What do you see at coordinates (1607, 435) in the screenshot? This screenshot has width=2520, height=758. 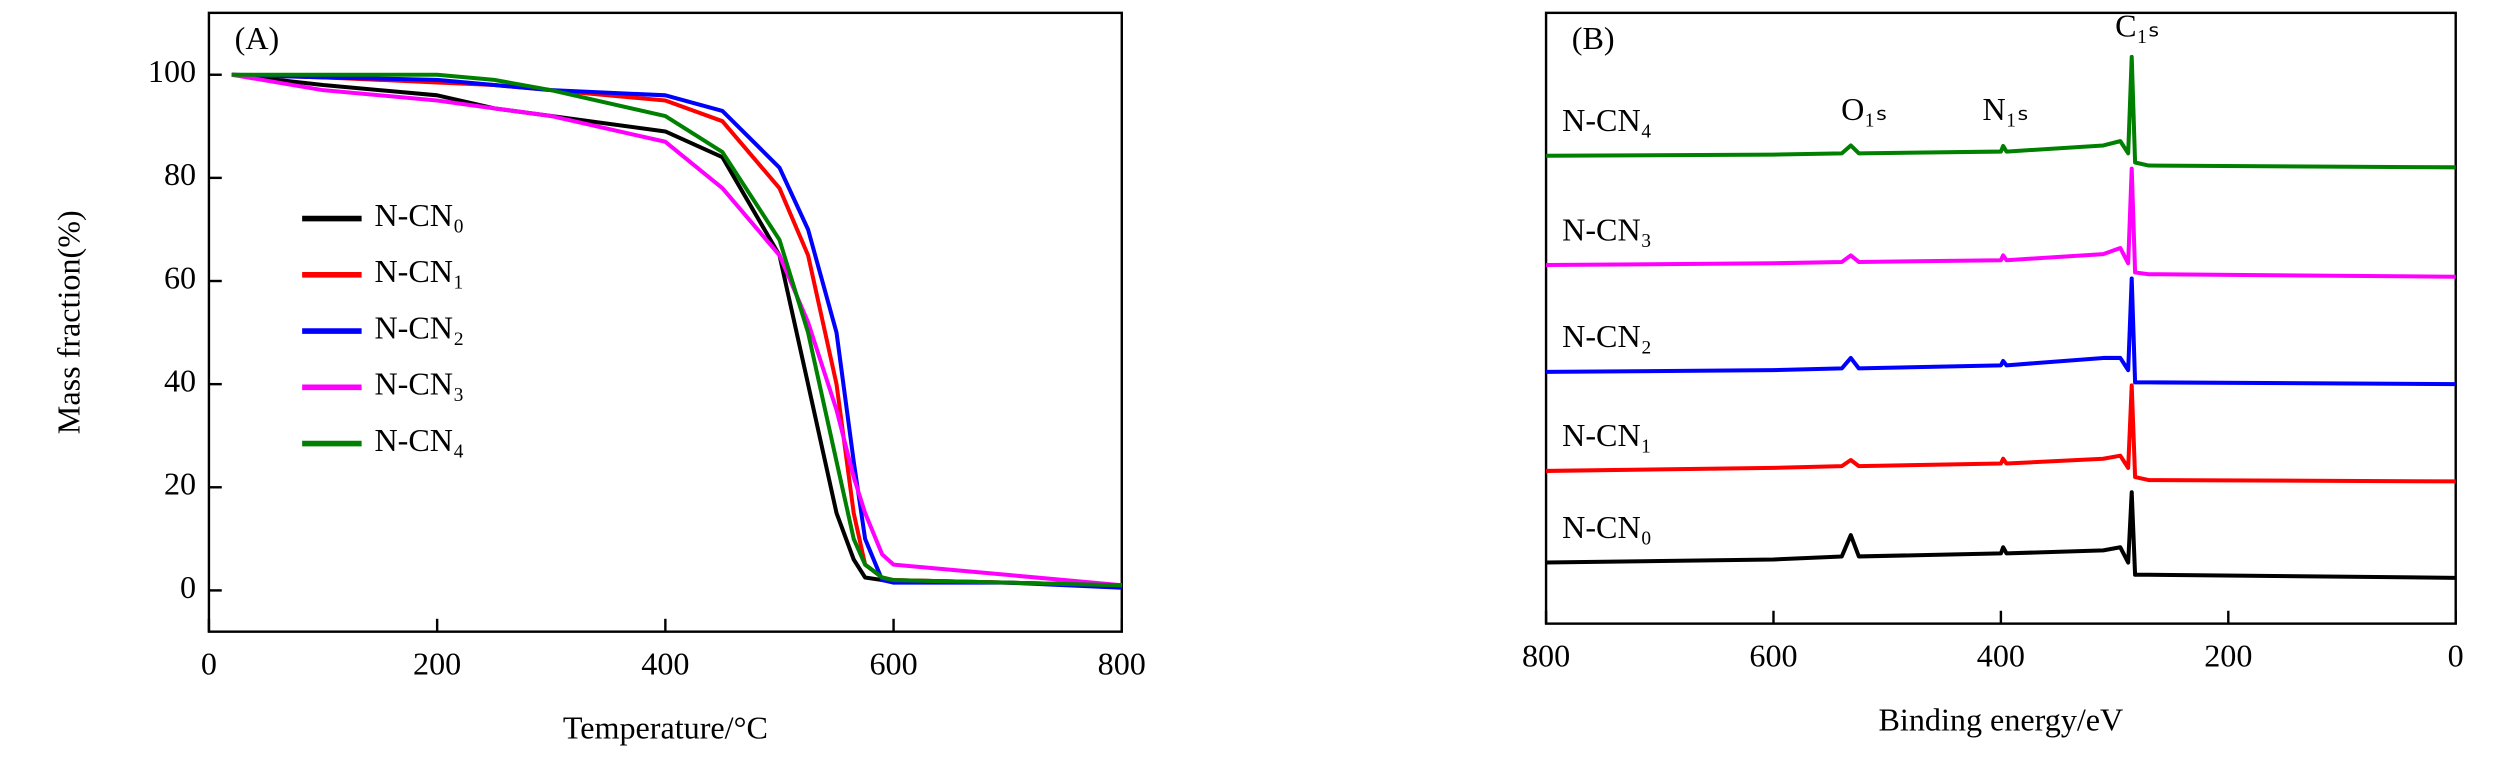 I see `series-label: N-CN₁` at bounding box center [1607, 435].